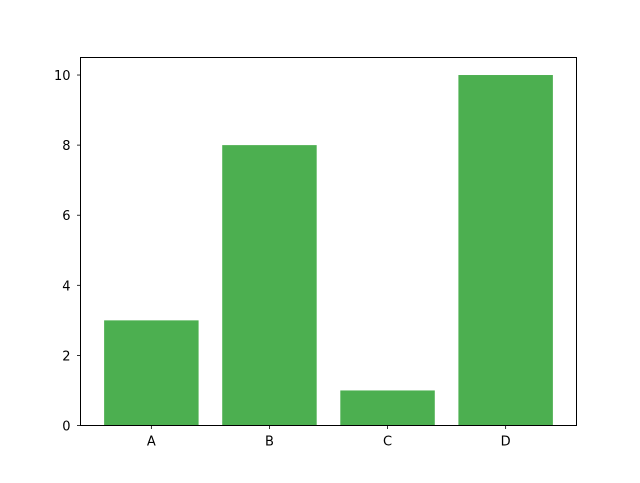 The height and width of the screenshot is (483, 640). What do you see at coordinates (66, 216) in the screenshot?
I see `y-tick-label: 6` at bounding box center [66, 216].